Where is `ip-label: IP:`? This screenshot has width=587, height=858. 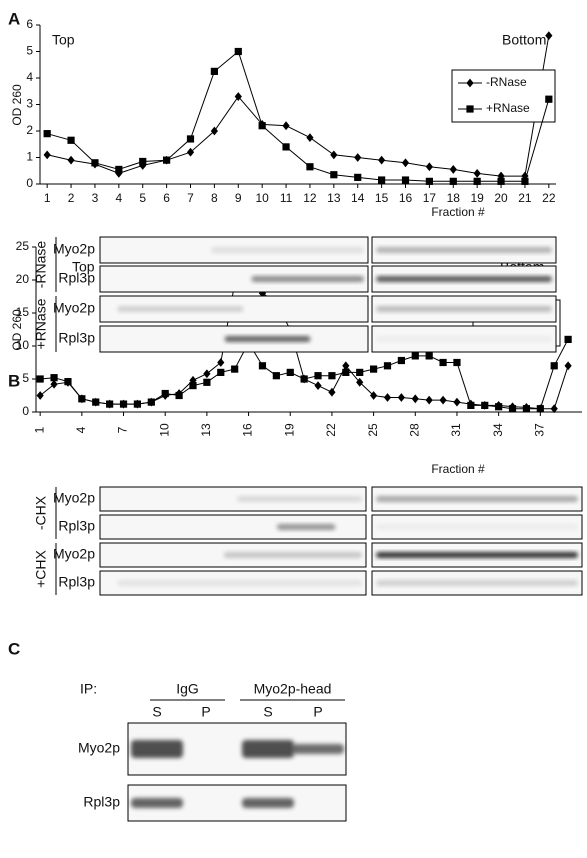
ip-label: IP: is located at coordinates (88, 689).